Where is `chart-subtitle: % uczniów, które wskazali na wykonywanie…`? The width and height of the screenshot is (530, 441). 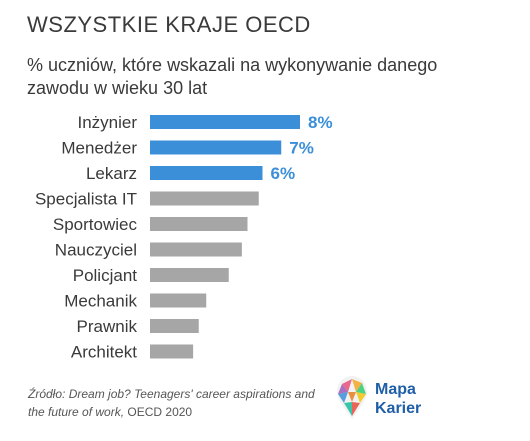 chart-subtitle: % uczniów, które wskazali na wykonywanie… is located at coordinates (232, 76).